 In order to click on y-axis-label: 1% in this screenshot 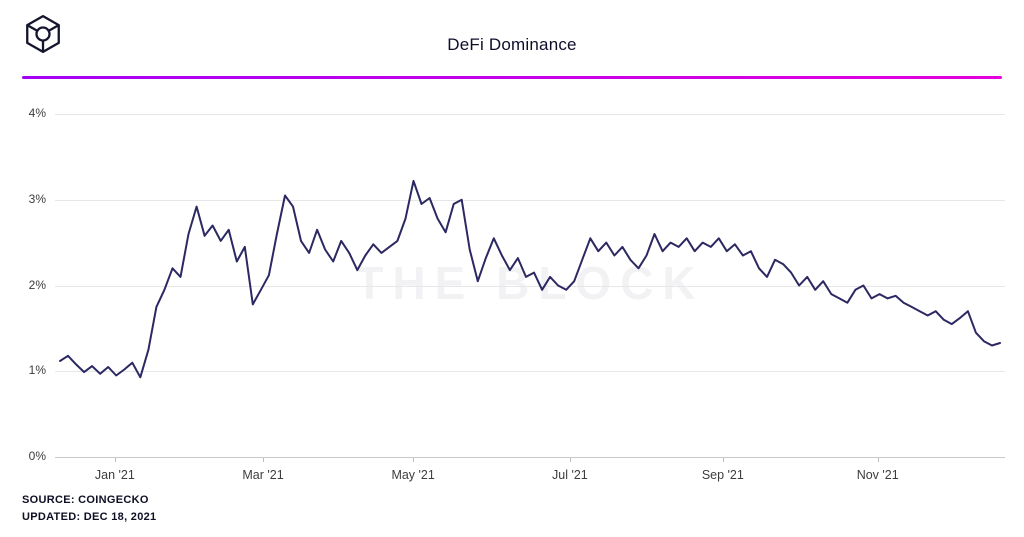, I will do `click(37, 370)`.